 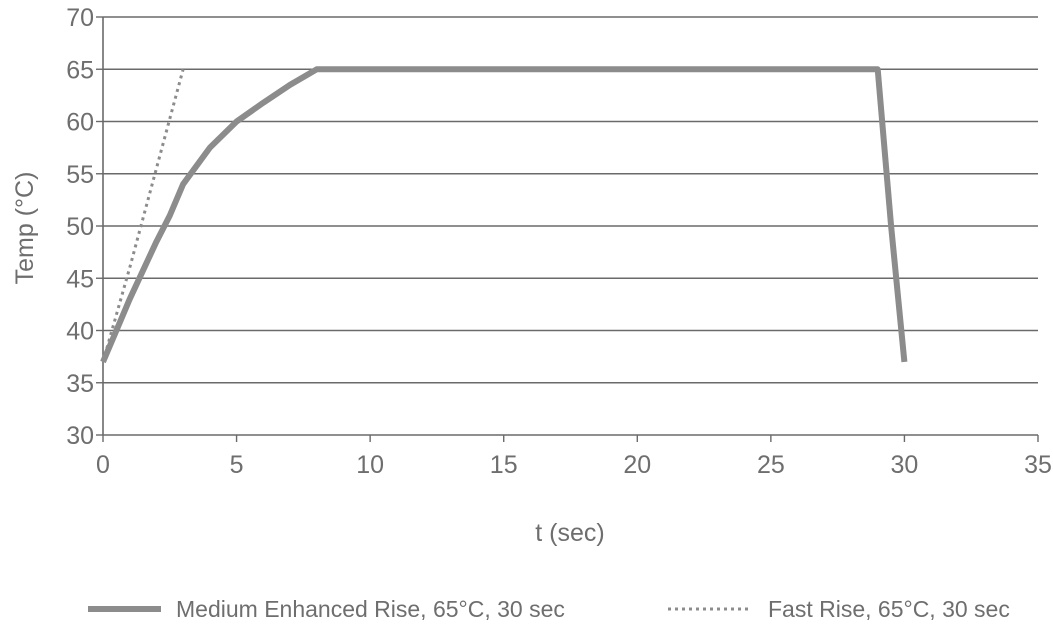 I want to click on x-tick-label-25: 25, so click(x=771, y=465).